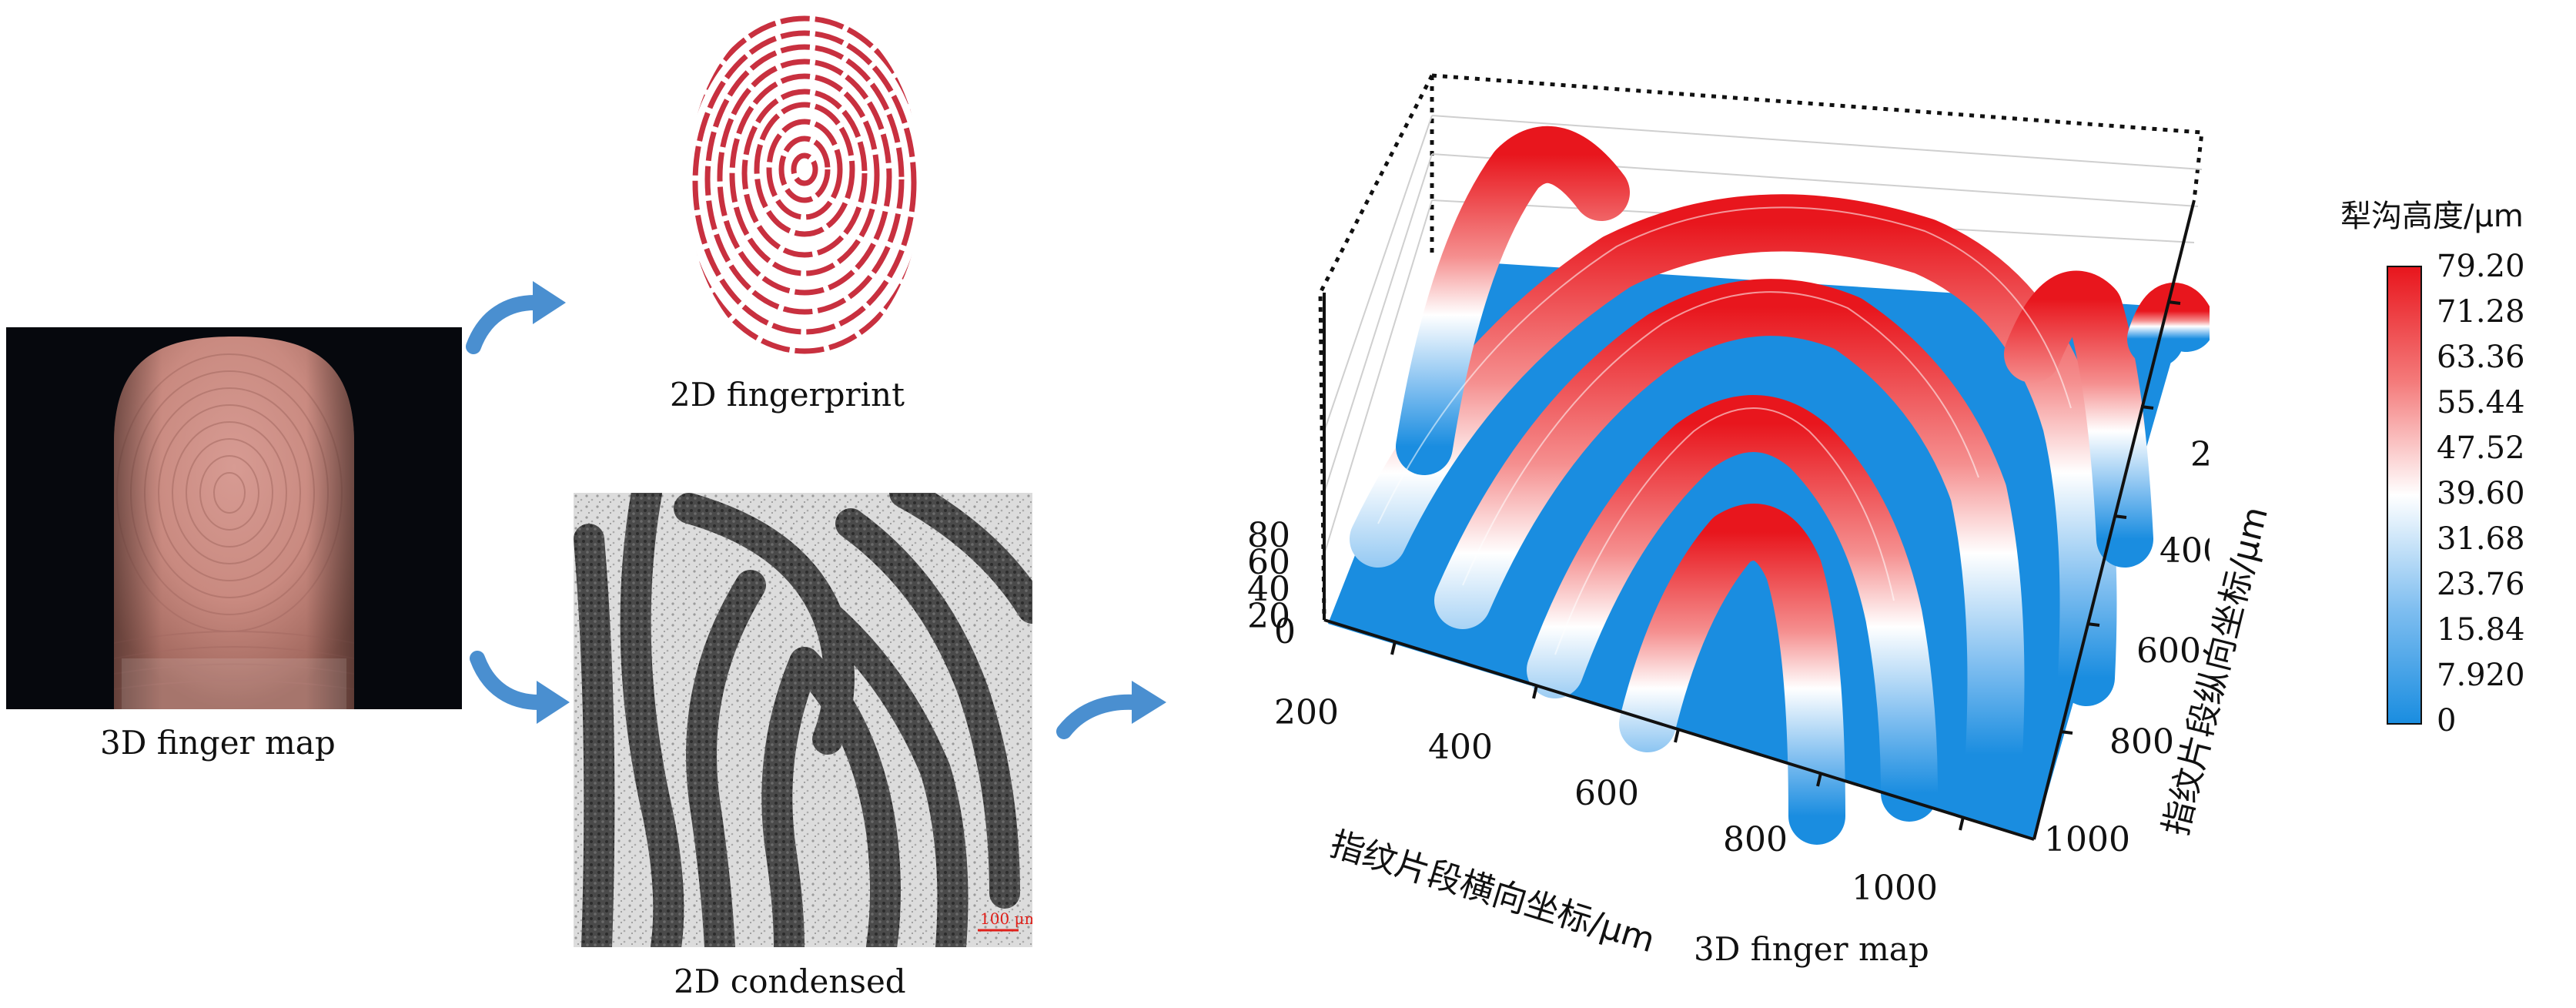 This screenshot has width=2576, height=1008. I want to click on colorbar, so click(2404, 495).